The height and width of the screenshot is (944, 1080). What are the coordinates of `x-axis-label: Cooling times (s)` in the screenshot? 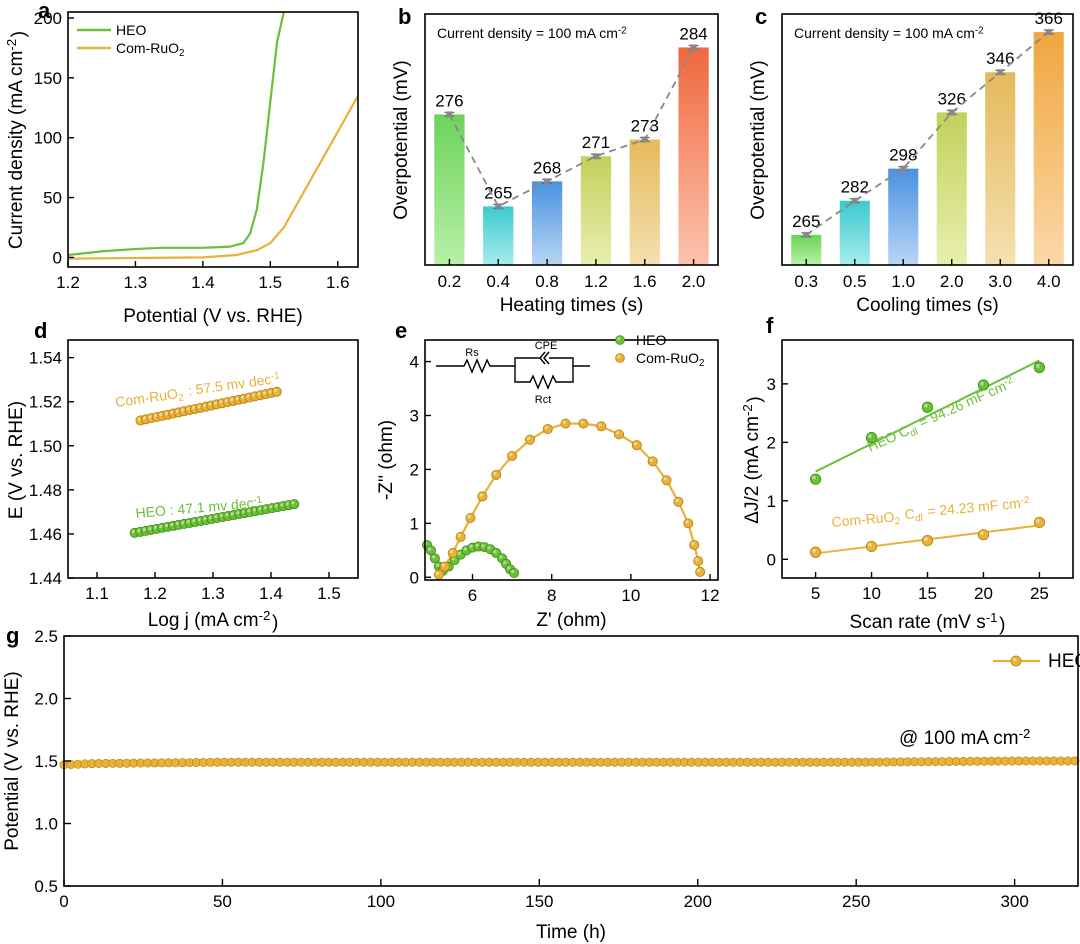 It's located at (927, 305).